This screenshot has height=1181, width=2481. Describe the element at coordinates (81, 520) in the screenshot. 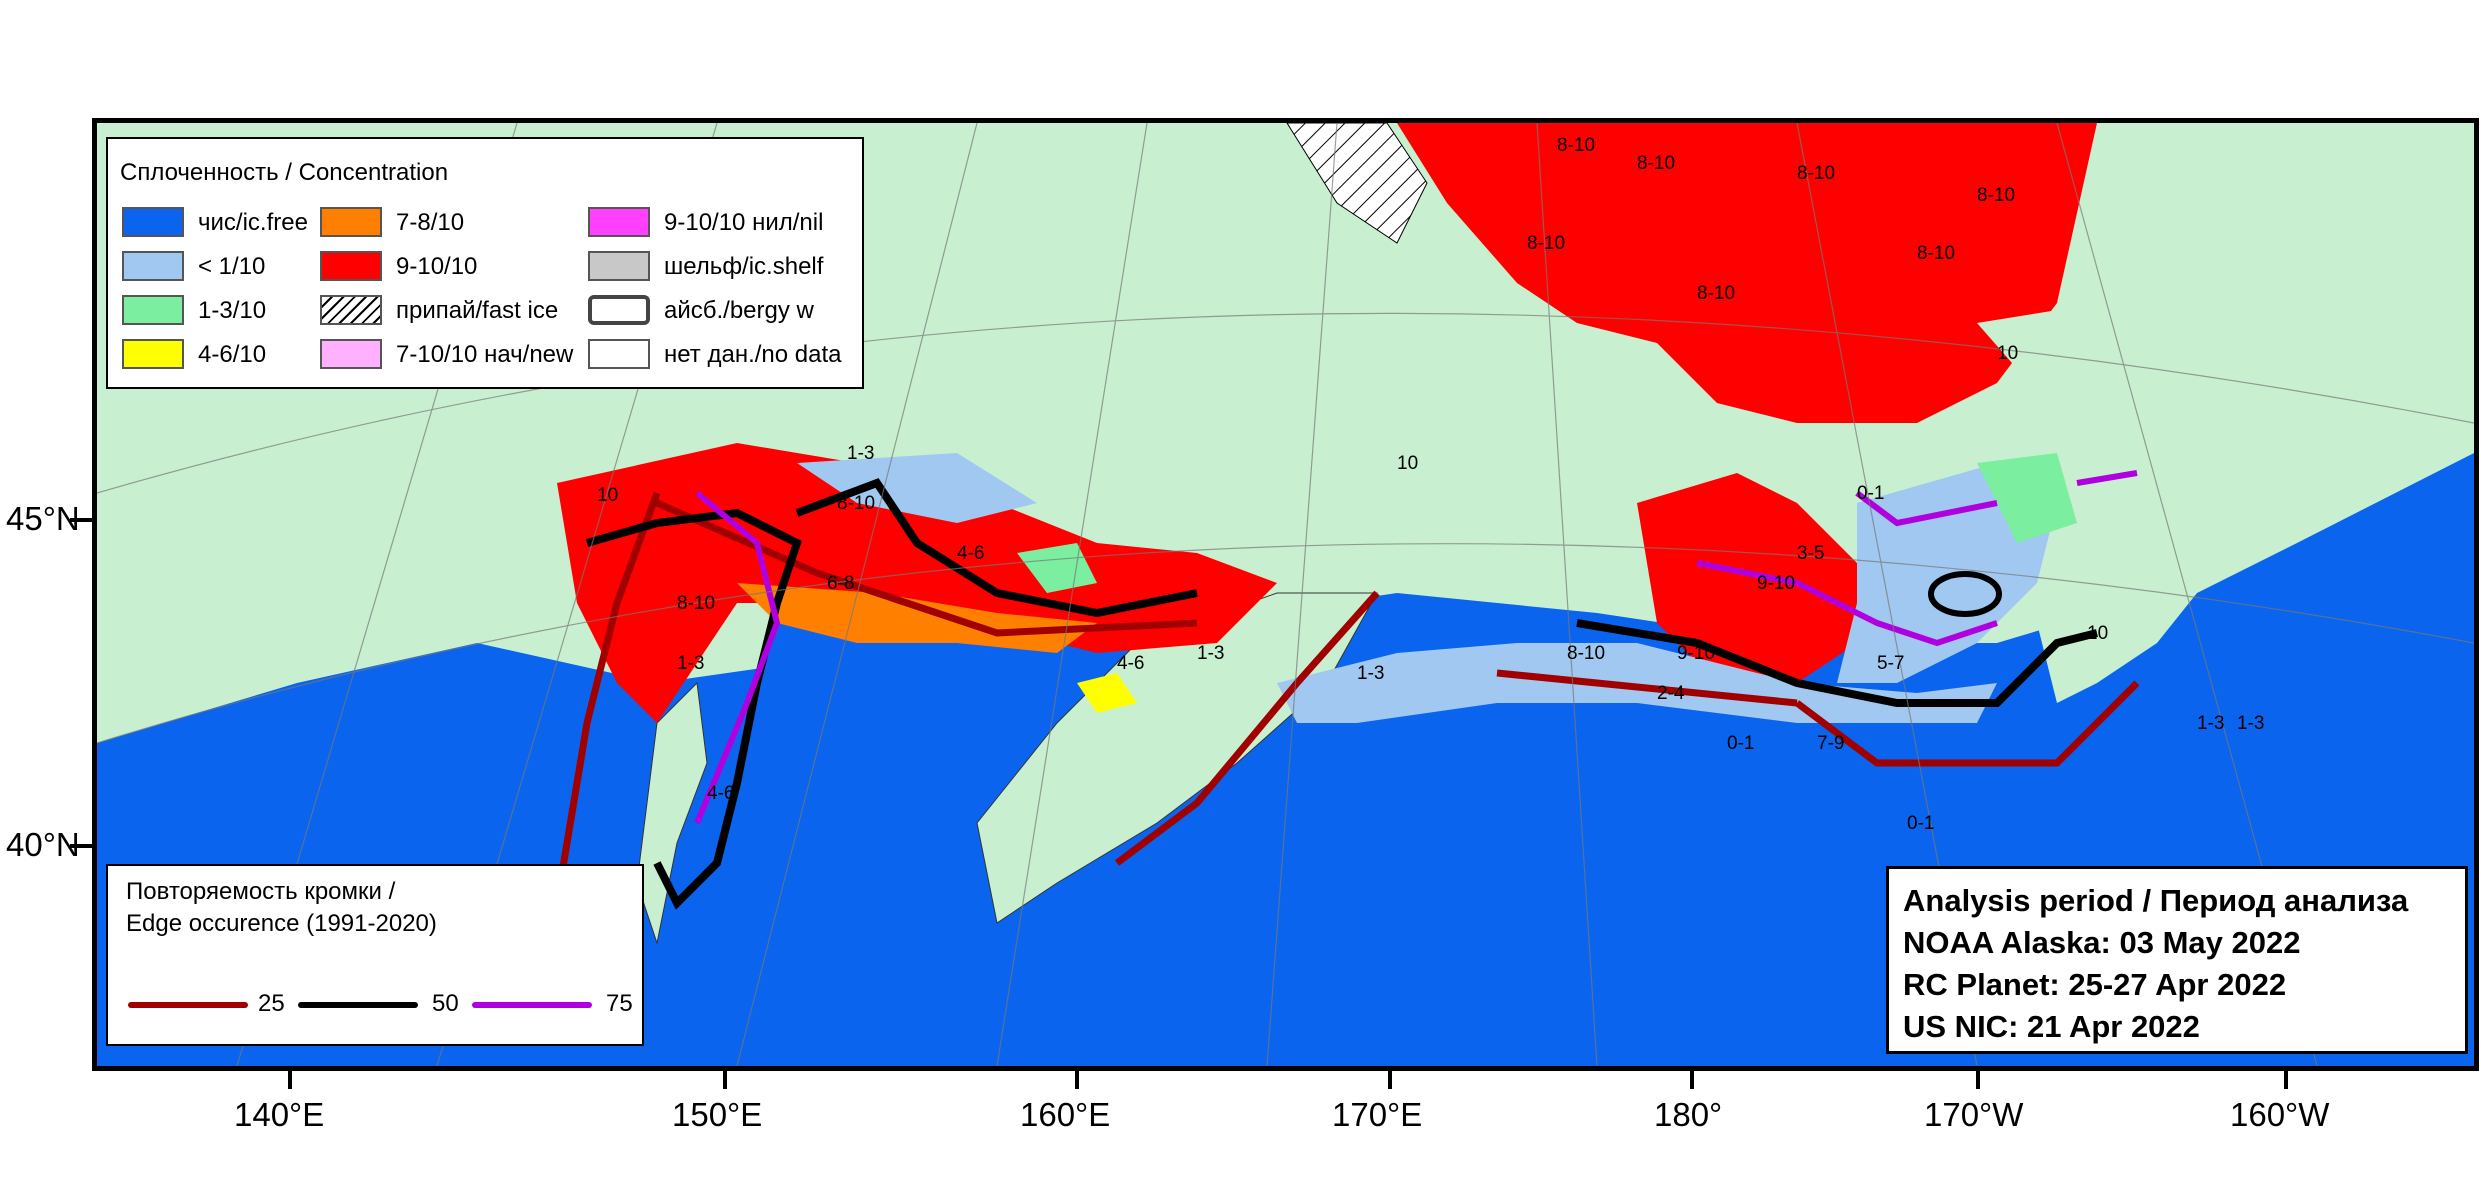

I see `lat-tick-45n` at that location.